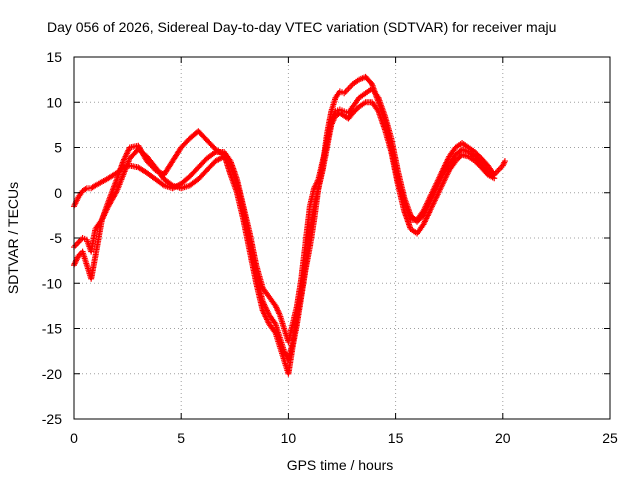 The image size is (640, 480). Describe the element at coordinates (13, 238) in the screenshot. I see `y-axis-label: SDTVAR / TECUs` at that location.